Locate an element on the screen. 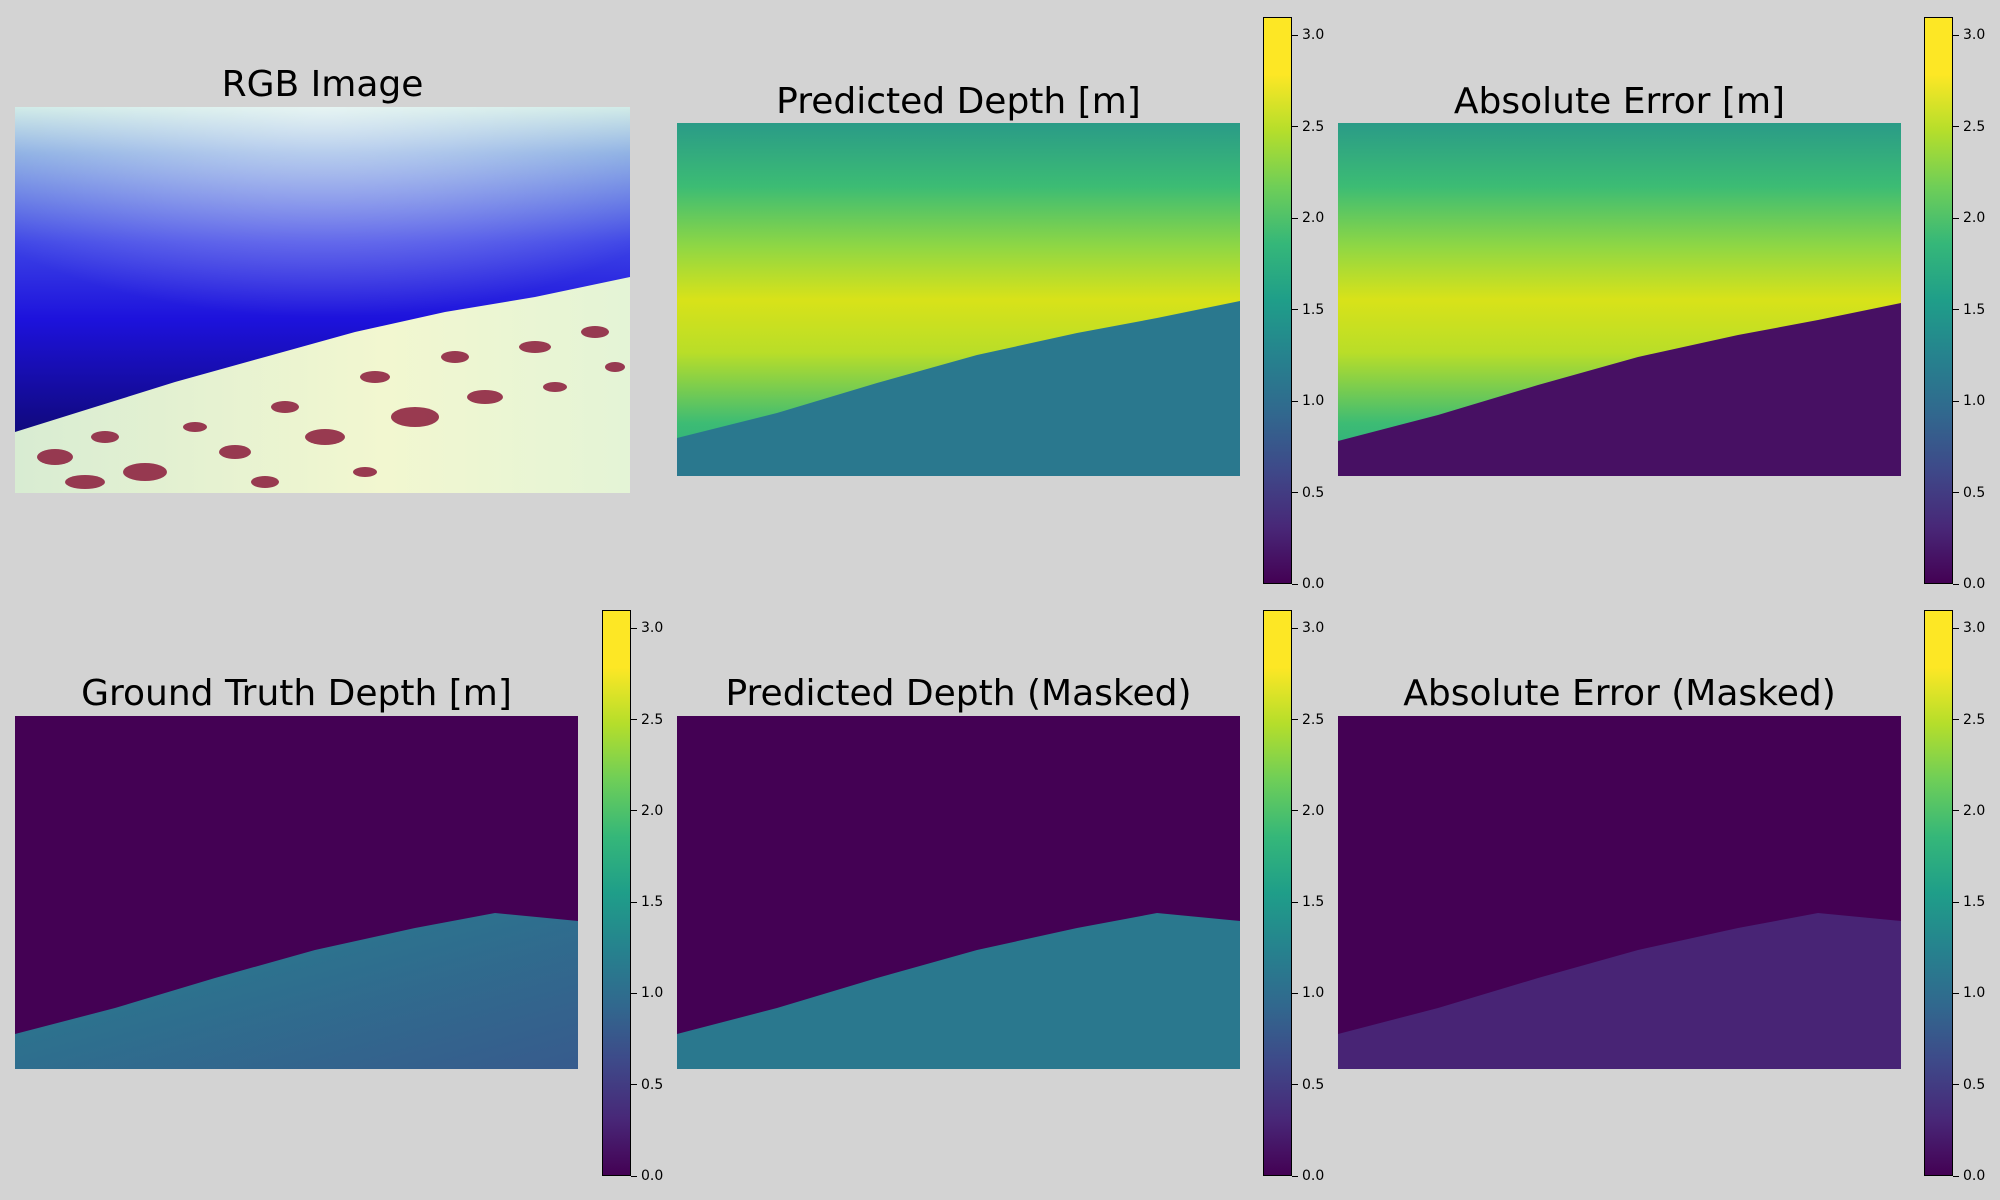 The image size is (2000, 1200). colorbar-predicted-depth-masked is located at coordinates (1277, 893).